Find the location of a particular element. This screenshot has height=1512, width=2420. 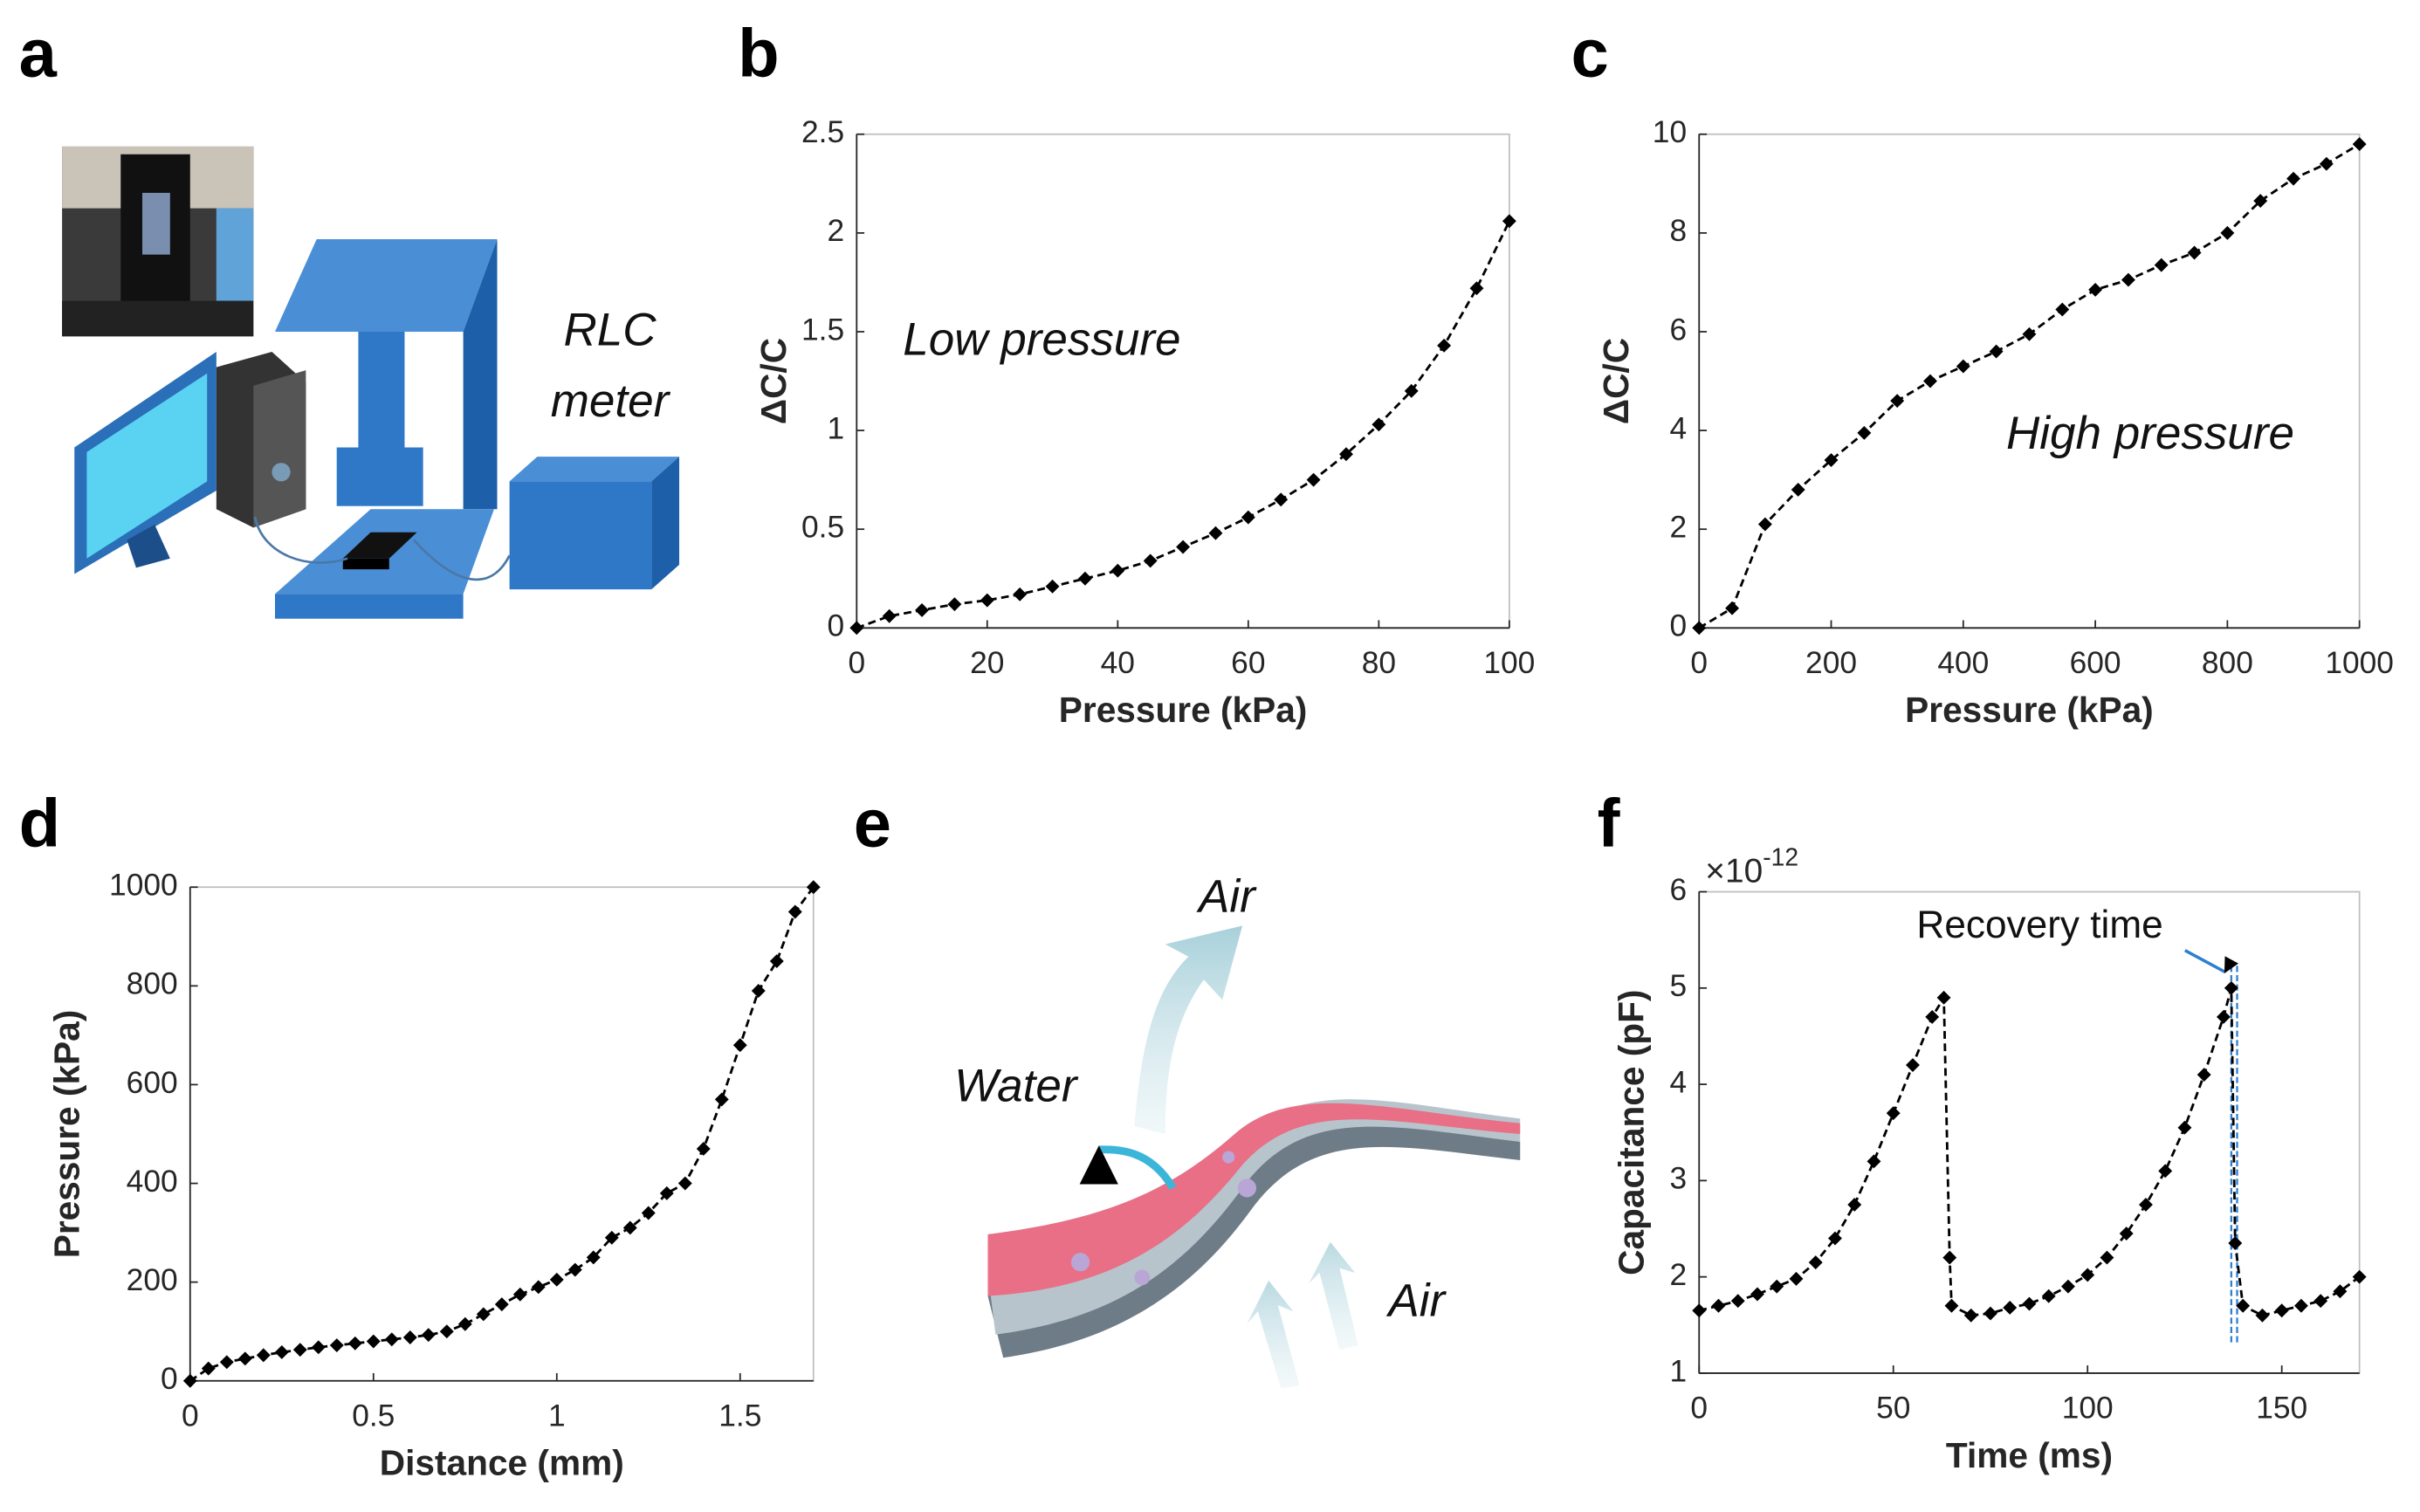

x-tick-label: 1.5 is located at coordinates (739, 1416).